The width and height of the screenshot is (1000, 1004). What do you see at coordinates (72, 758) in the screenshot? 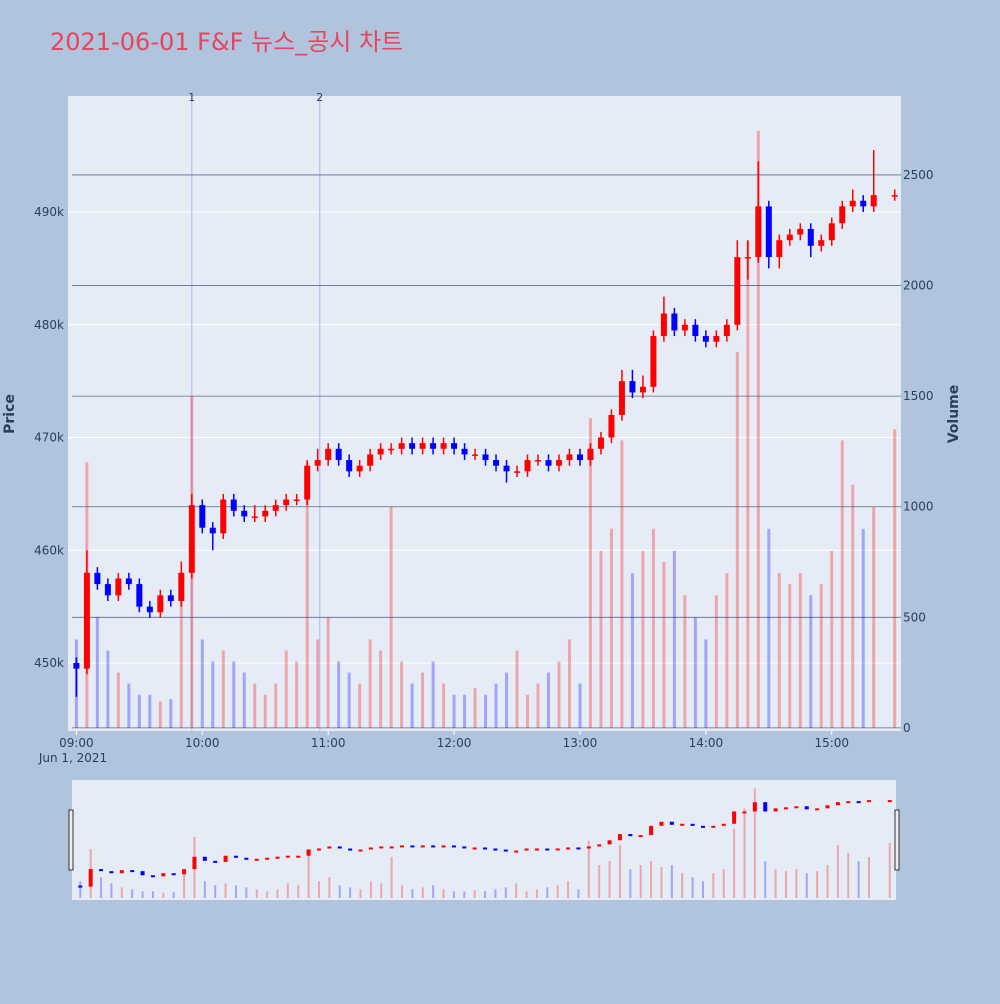
I see `x-date-label: Jun 1, 2021` at bounding box center [72, 758].